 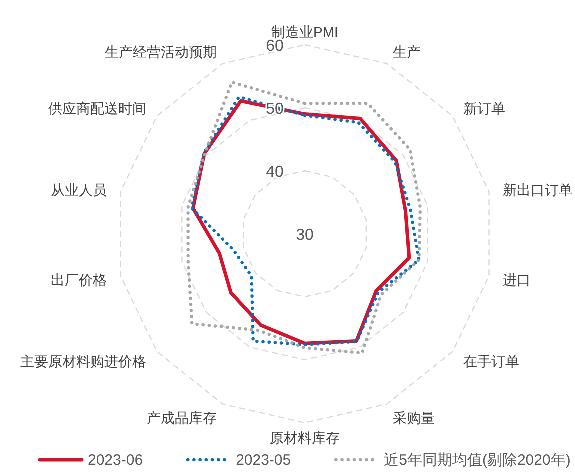 What do you see at coordinates (275, 172) in the screenshot?
I see `y-tick-label: 40` at bounding box center [275, 172].